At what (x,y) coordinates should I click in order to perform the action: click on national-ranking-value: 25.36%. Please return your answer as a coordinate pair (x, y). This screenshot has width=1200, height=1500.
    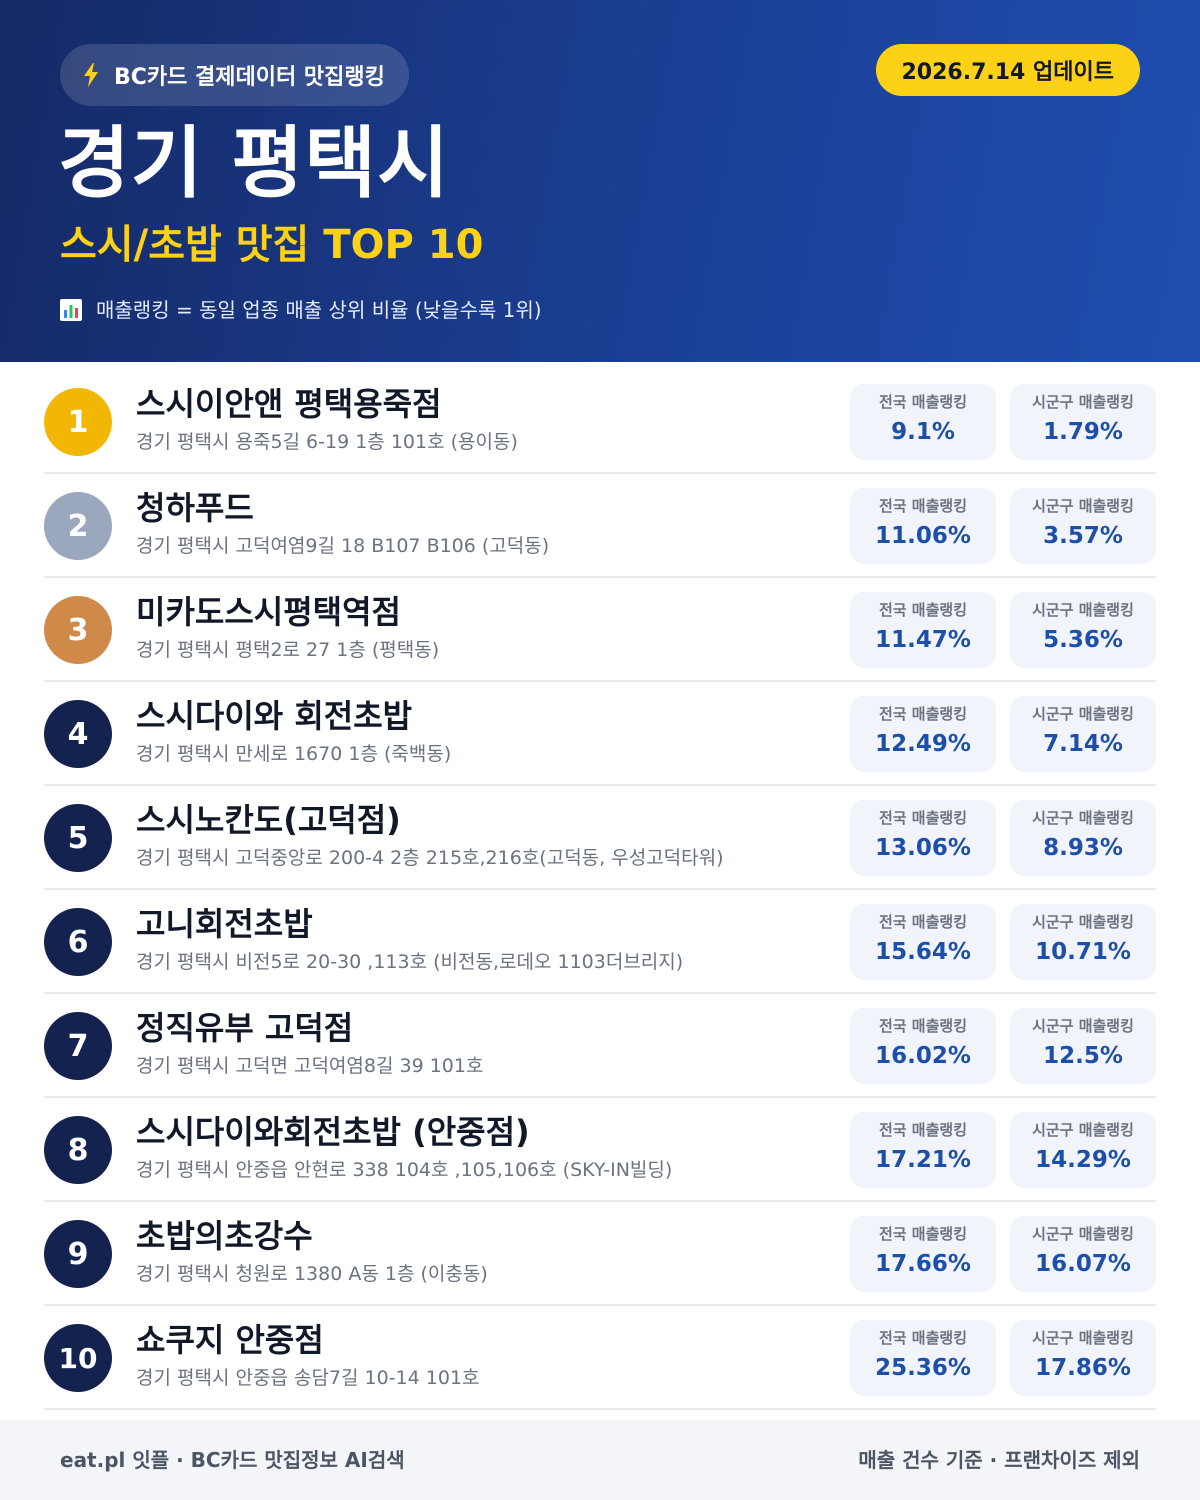
    Looking at the image, I should click on (923, 1368).